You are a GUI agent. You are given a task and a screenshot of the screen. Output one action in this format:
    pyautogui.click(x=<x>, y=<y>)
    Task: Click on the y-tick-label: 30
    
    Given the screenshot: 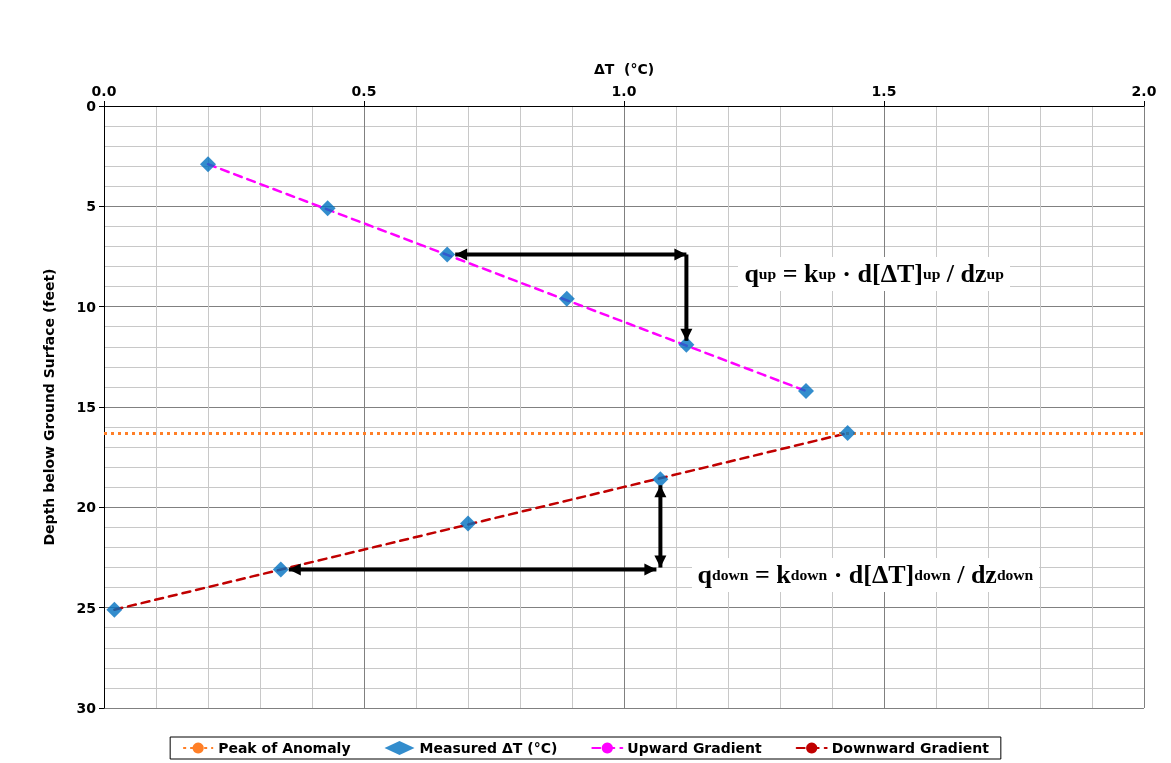 What is the action you would take?
    pyautogui.click(x=86, y=708)
    